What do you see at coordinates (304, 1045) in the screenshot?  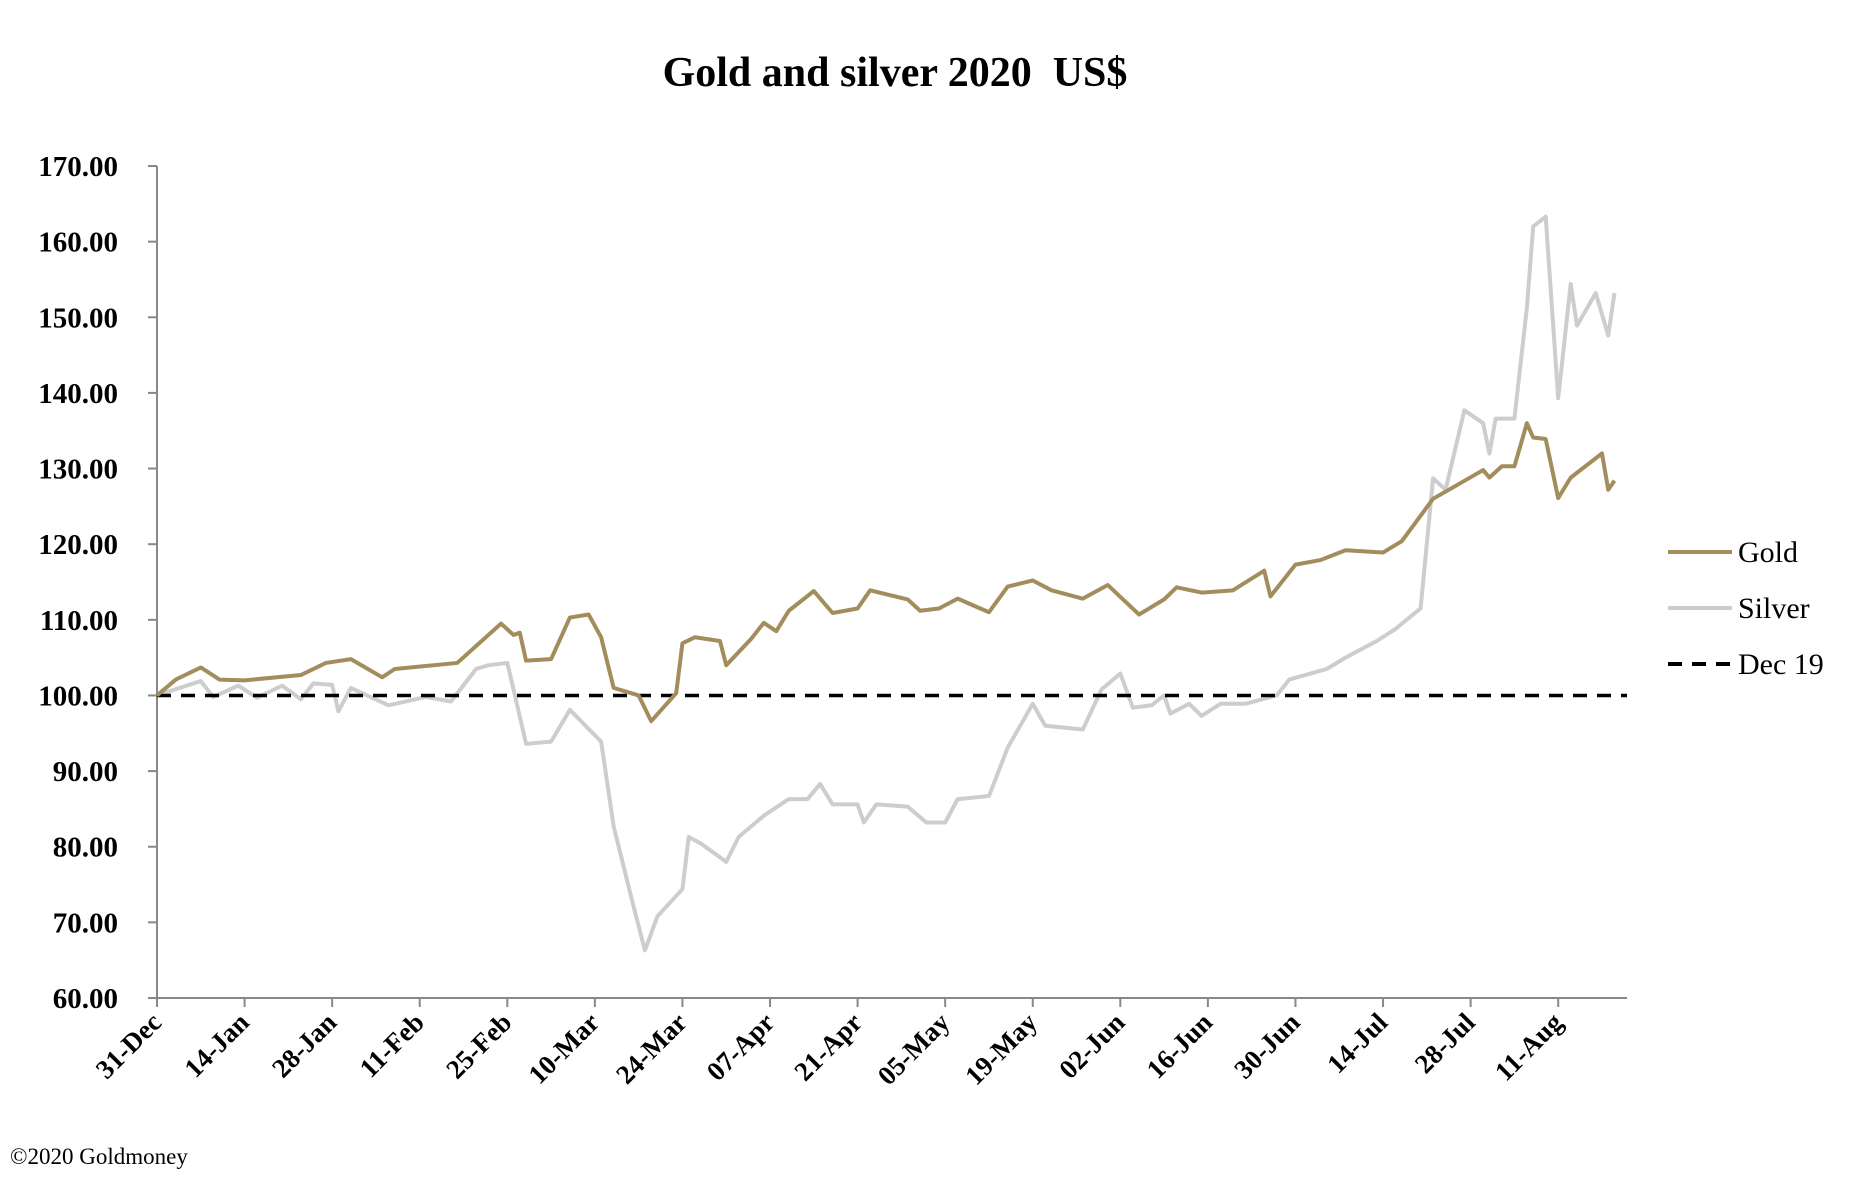 I see `x-tick-label: 28-Jan` at bounding box center [304, 1045].